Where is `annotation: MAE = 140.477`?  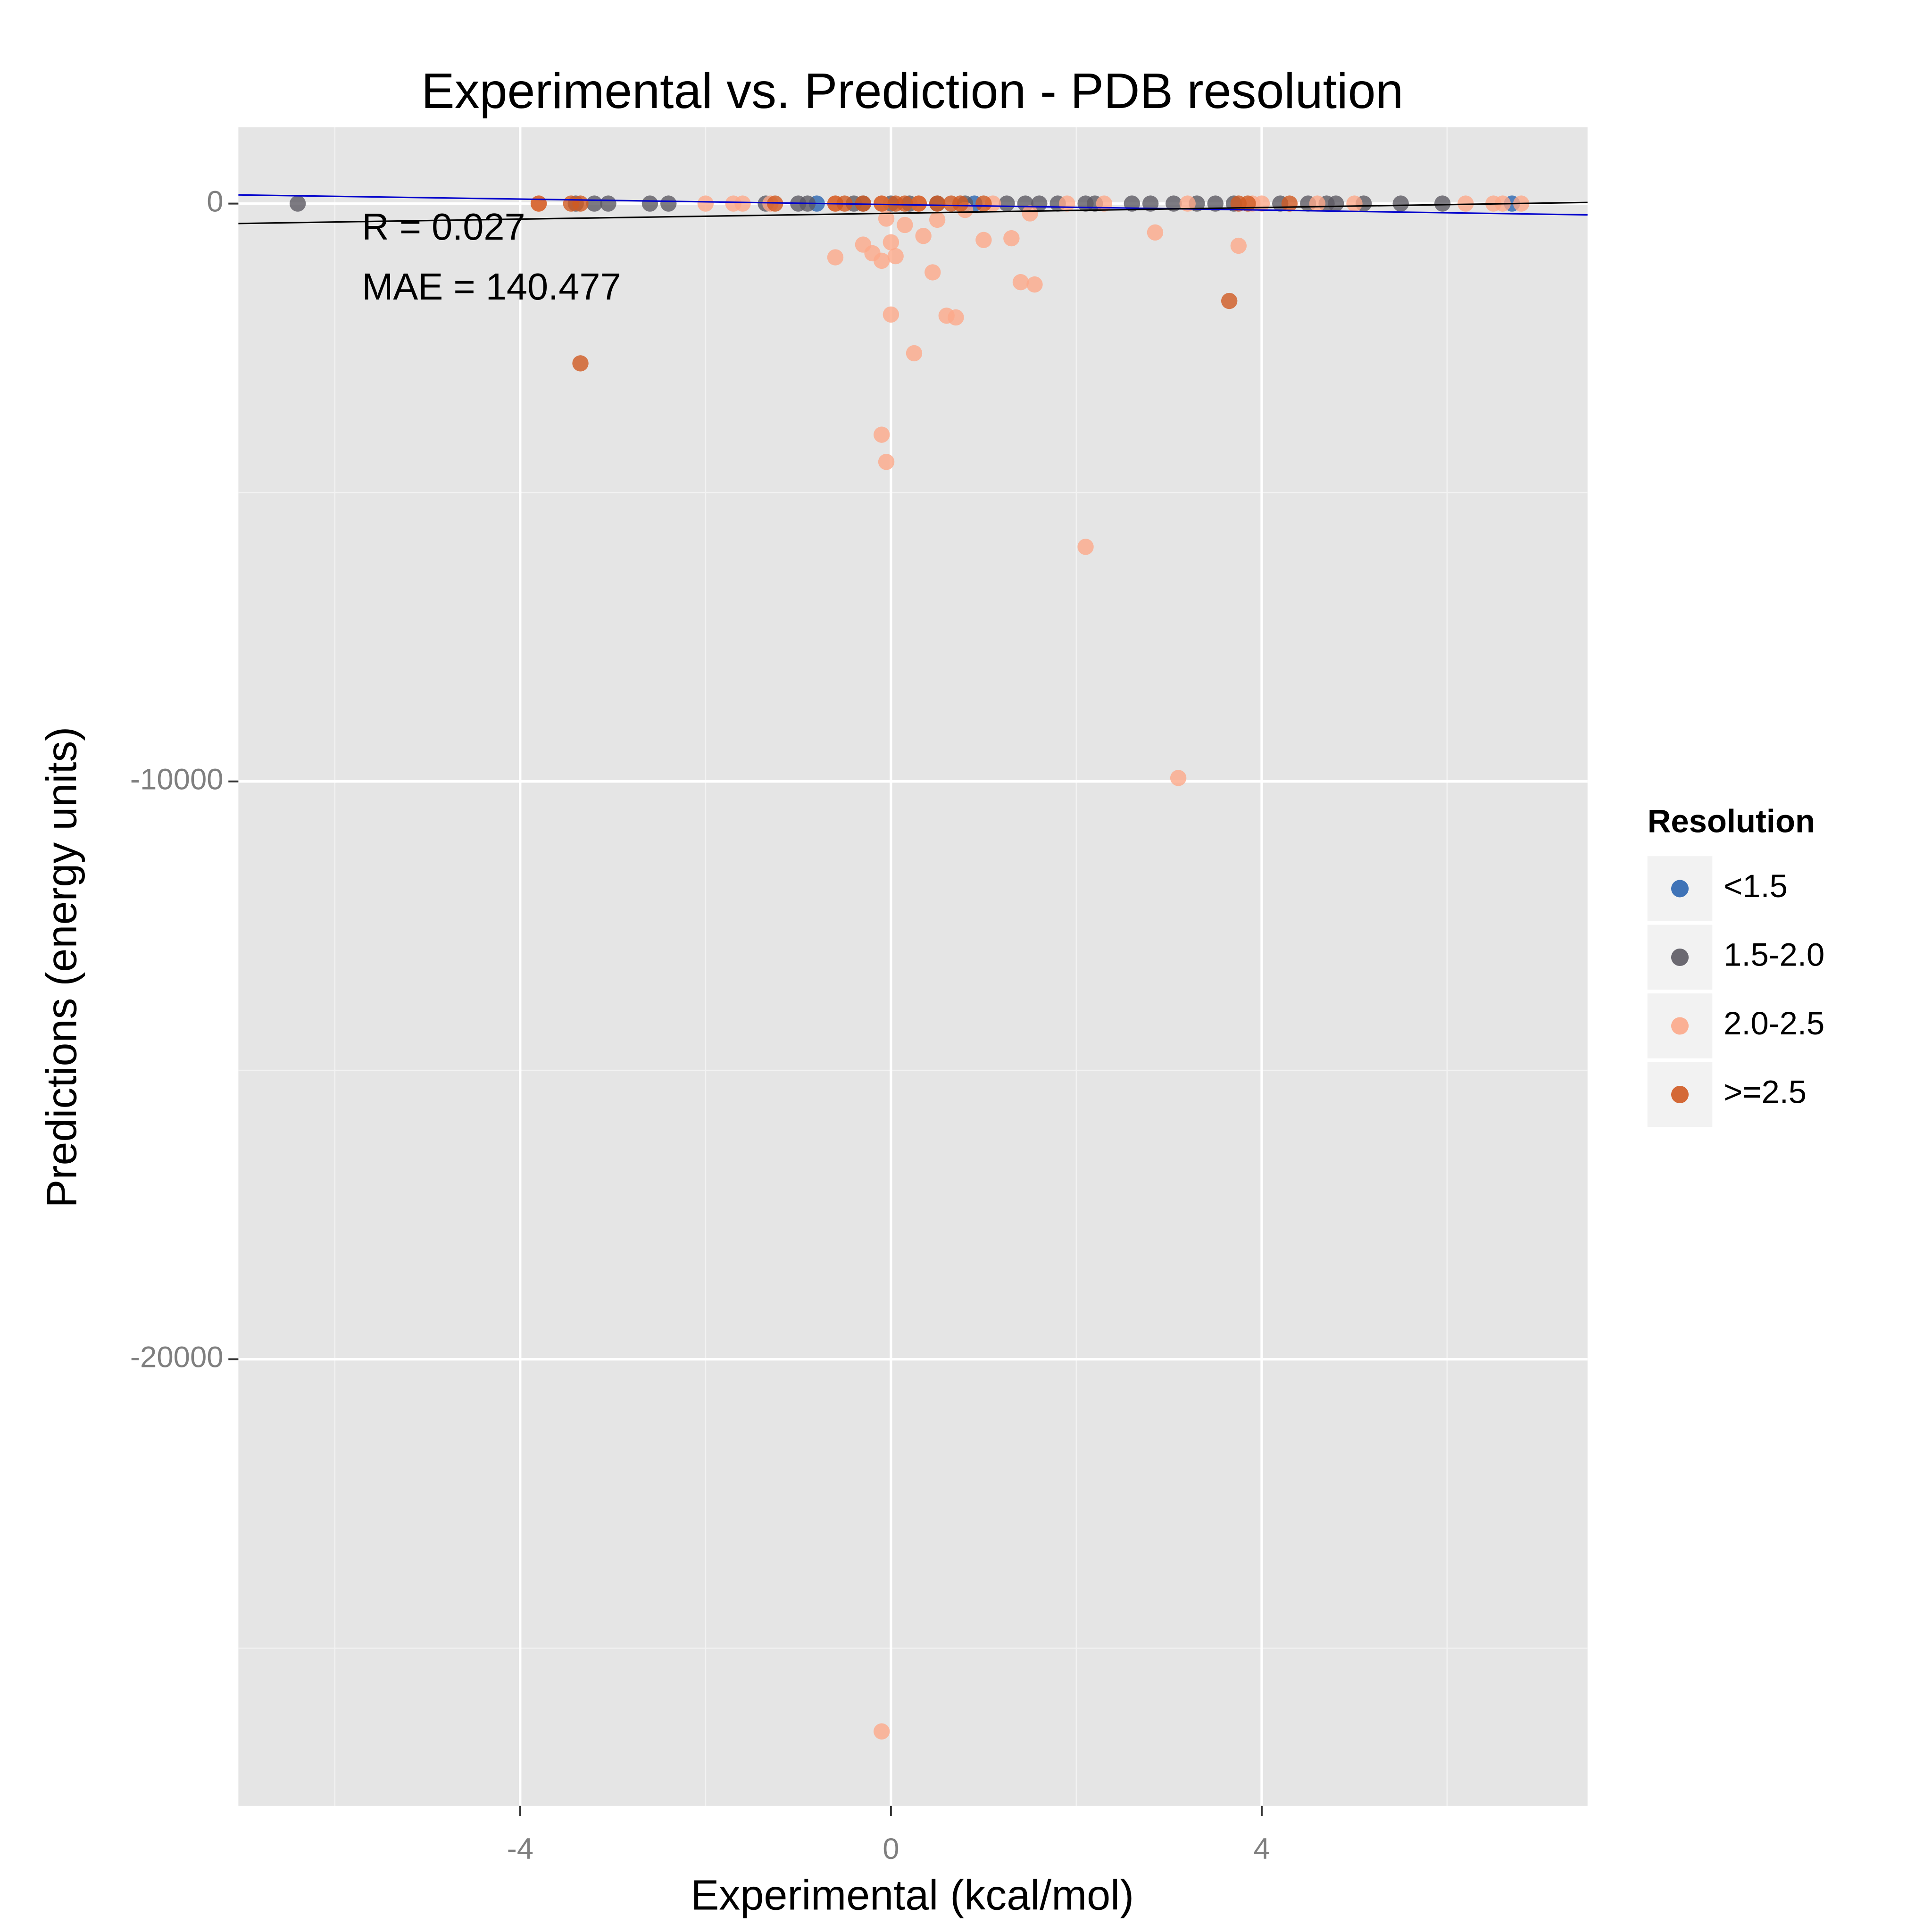
annotation: MAE = 140.477 is located at coordinates (491, 287).